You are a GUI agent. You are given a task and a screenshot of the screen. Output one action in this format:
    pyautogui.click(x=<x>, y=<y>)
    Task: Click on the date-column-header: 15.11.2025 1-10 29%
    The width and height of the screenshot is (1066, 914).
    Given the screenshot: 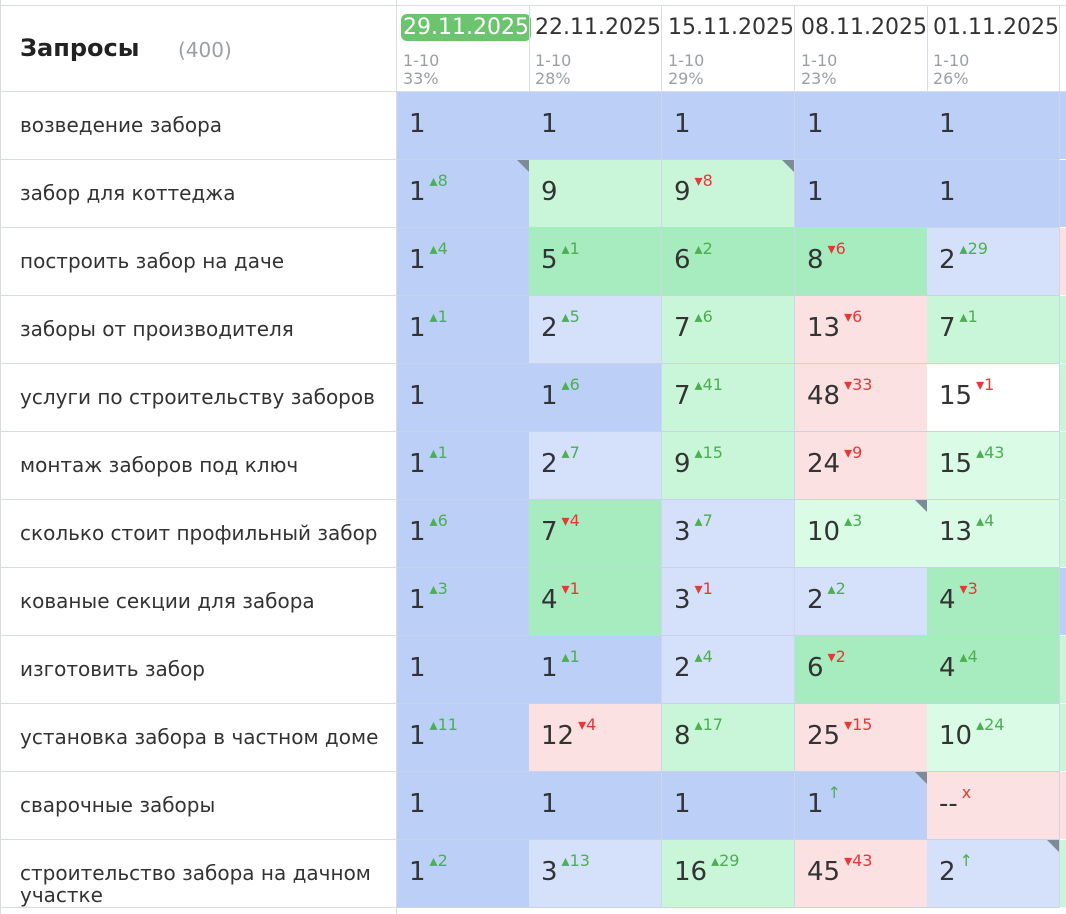 What is the action you would take?
    pyautogui.click(x=728, y=49)
    